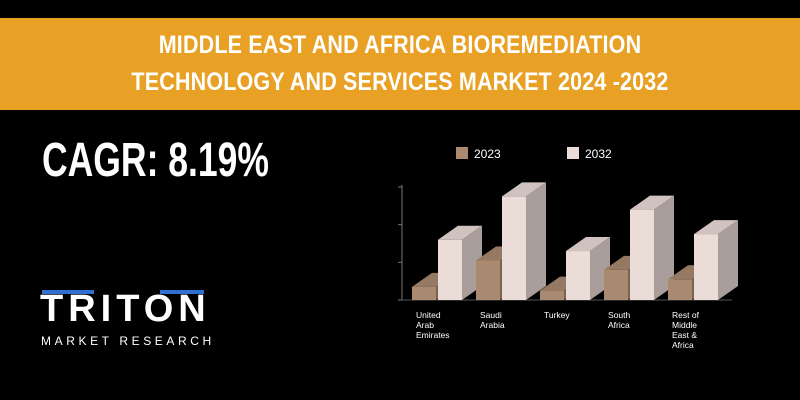 The height and width of the screenshot is (400, 800). Describe the element at coordinates (428, 315) in the screenshot. I see `x-tick-label: United` at that location.